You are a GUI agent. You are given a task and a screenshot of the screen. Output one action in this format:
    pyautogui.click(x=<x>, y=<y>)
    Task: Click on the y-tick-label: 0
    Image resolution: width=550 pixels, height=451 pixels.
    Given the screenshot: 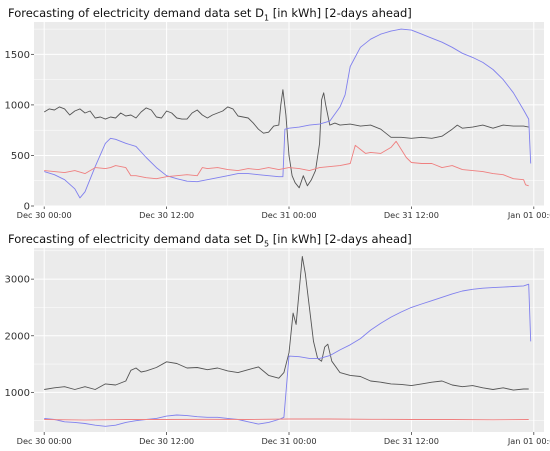 What is the action you would take?
    pyautogui.click(x=27, y=207)
    